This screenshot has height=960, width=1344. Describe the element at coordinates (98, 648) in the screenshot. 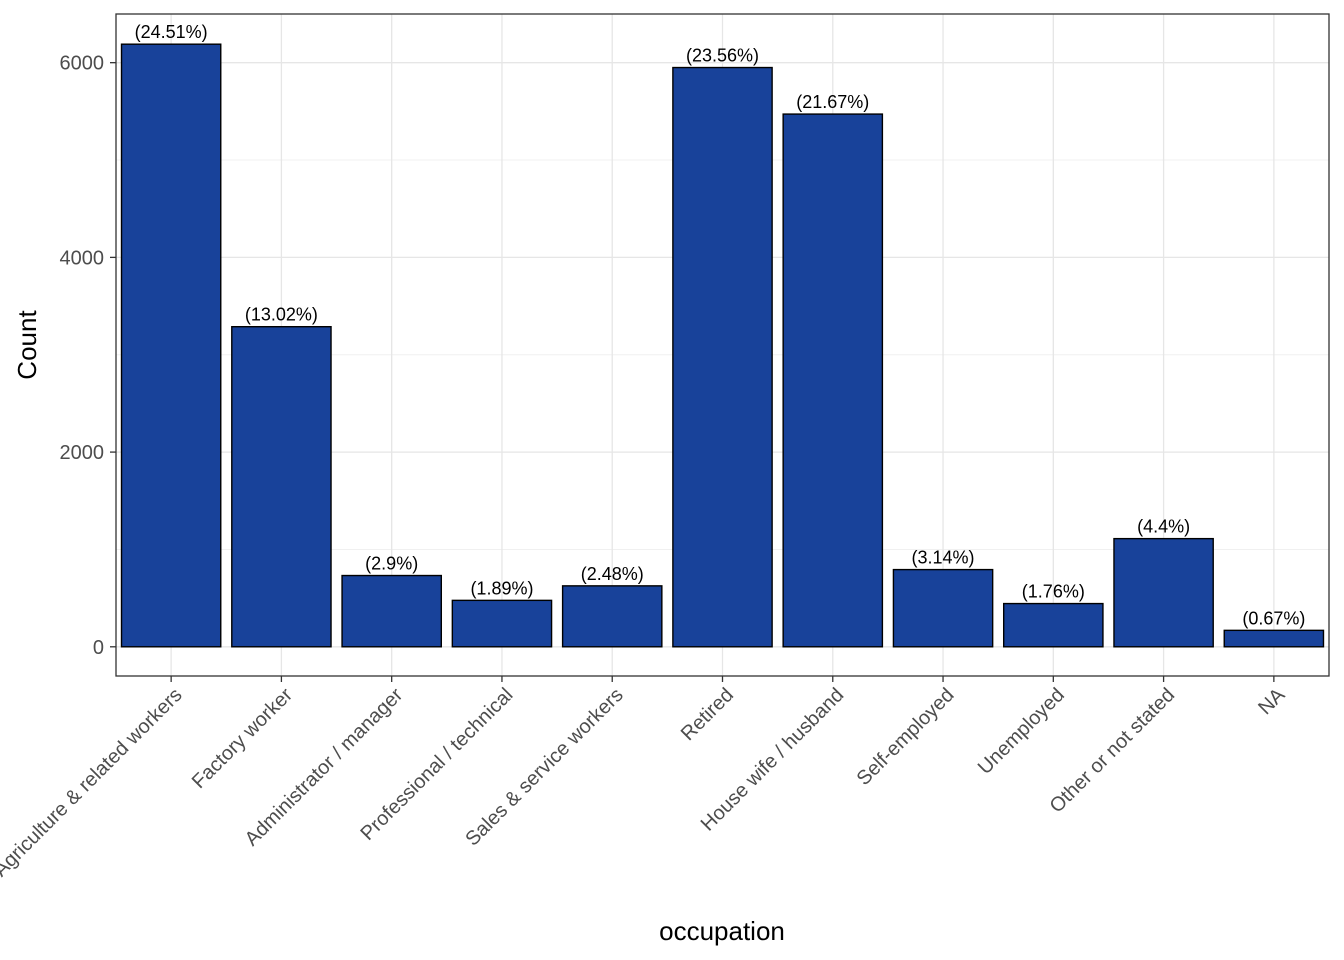

I see `y-tick-label: 0` at that location.